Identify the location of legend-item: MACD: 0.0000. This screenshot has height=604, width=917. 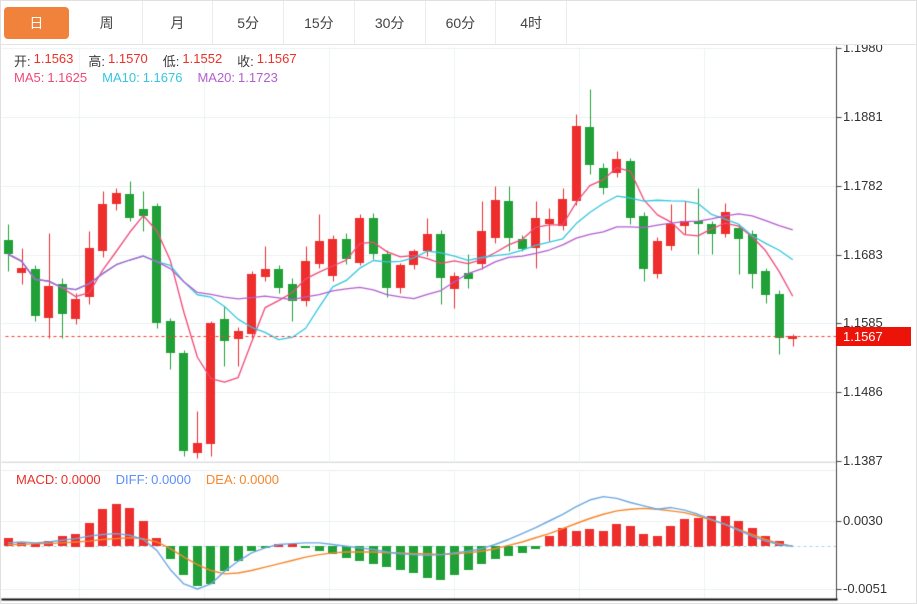
(58, 479).